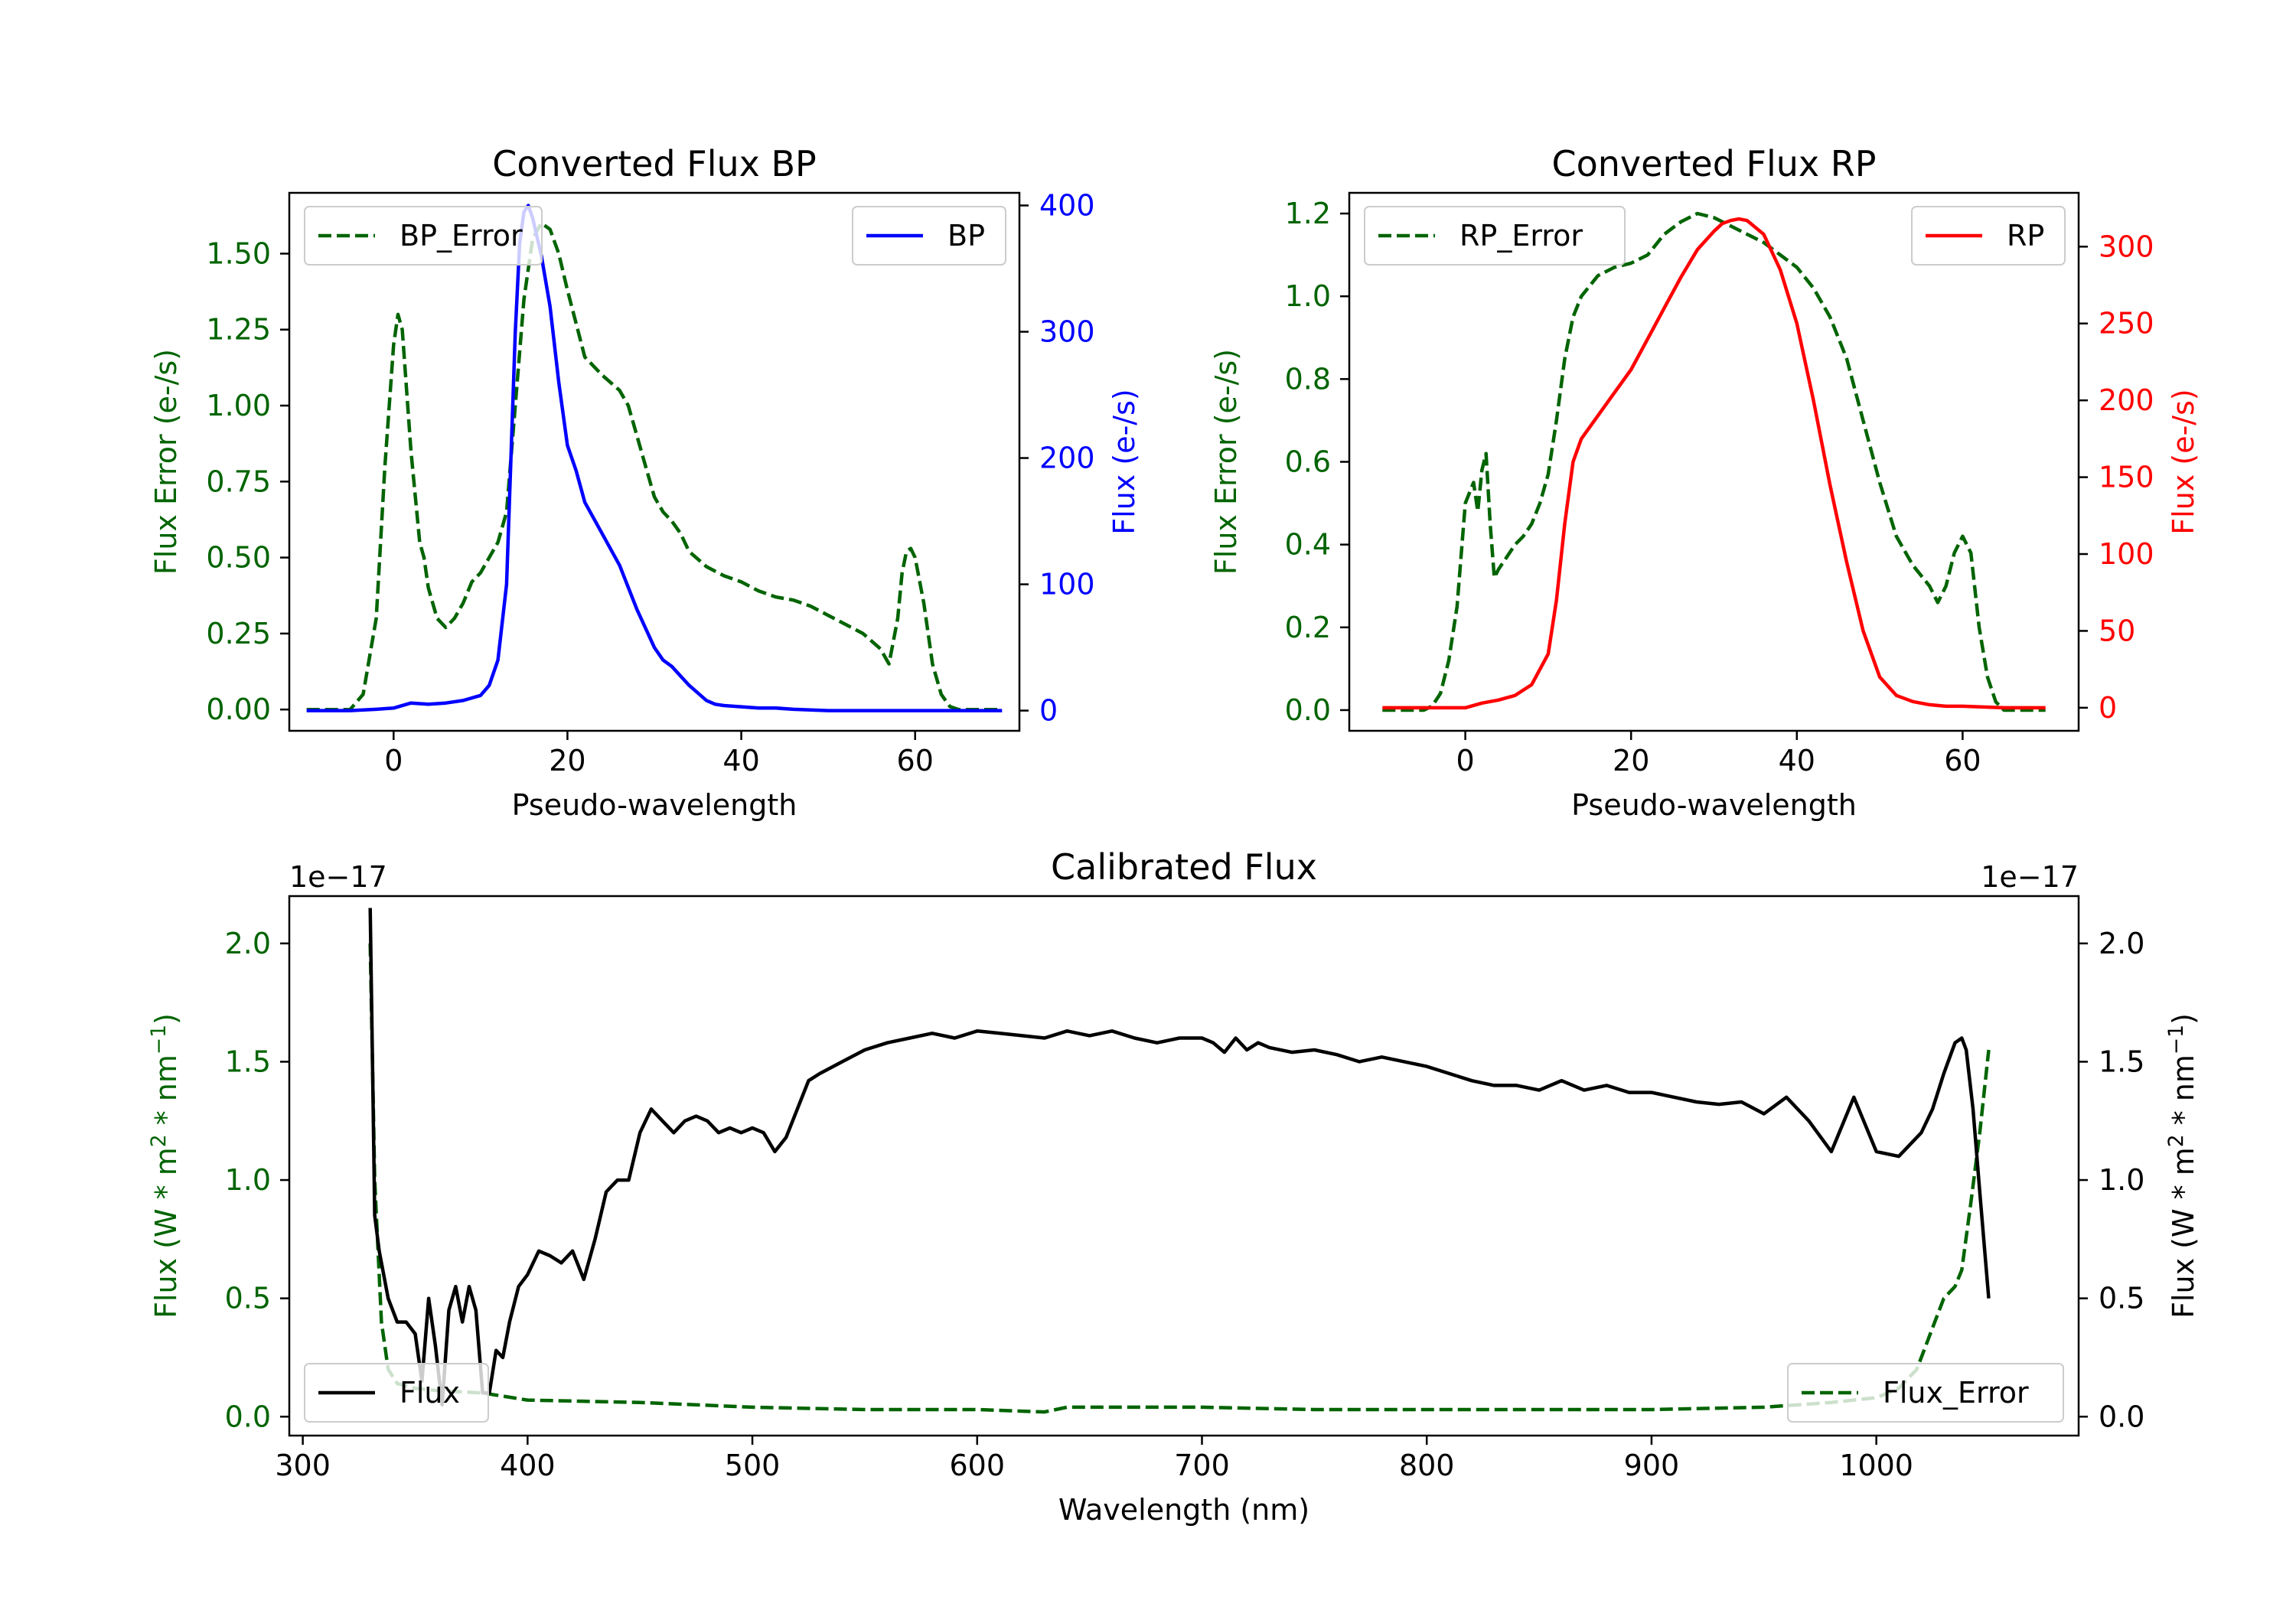  Describe the element at coordinates (1308, 462) in the screenshot. I see `y-left-tick-label: 0.6` at that location.